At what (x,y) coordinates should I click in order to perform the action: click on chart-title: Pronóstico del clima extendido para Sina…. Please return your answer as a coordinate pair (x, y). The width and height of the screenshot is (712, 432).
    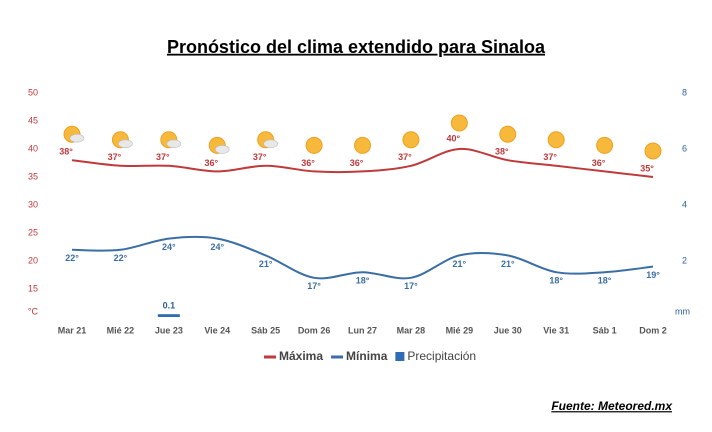
    Looking at the image, I should click on (356, 47).